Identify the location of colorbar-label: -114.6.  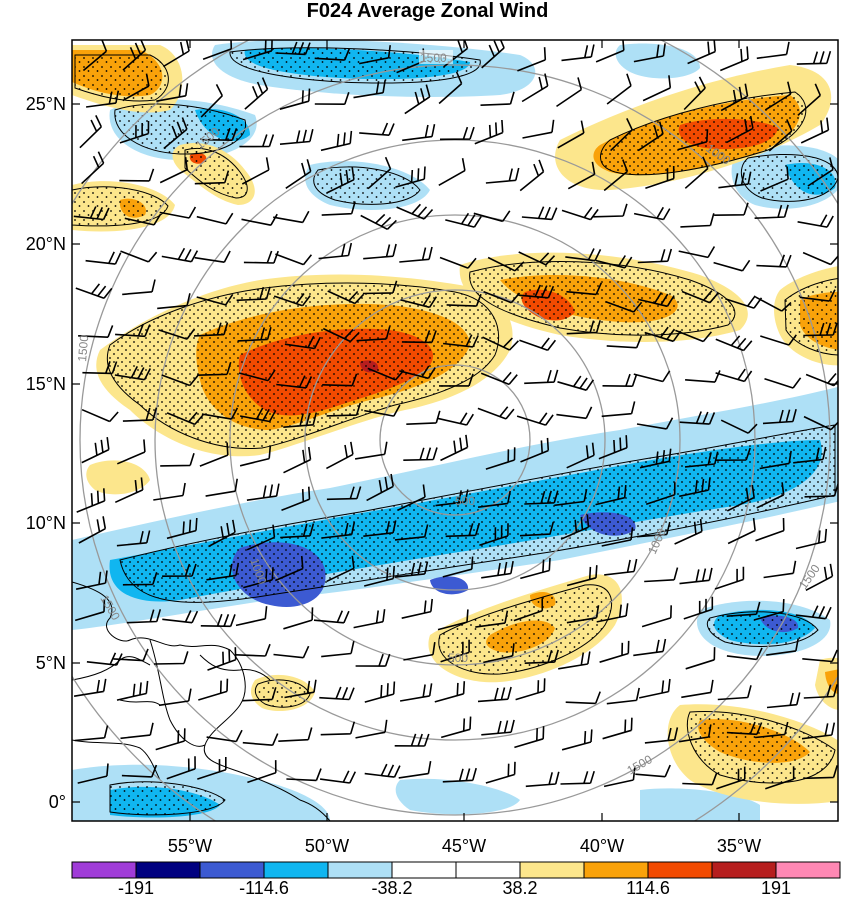
(264, 888).